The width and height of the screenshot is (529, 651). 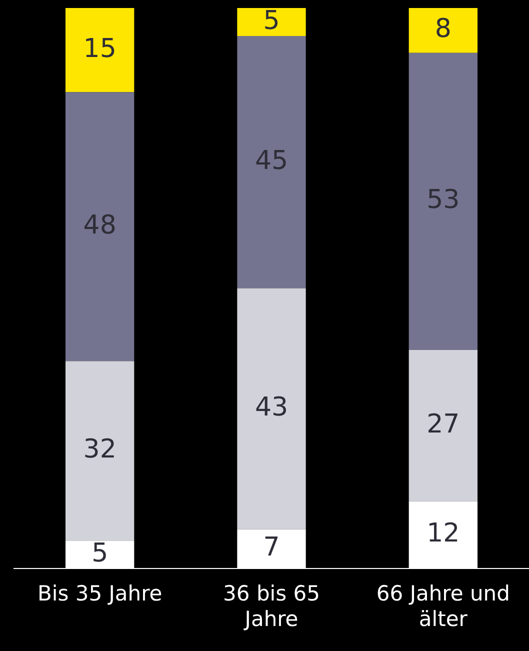 I want to click on data-label: 53, so click(x=443, y=200).